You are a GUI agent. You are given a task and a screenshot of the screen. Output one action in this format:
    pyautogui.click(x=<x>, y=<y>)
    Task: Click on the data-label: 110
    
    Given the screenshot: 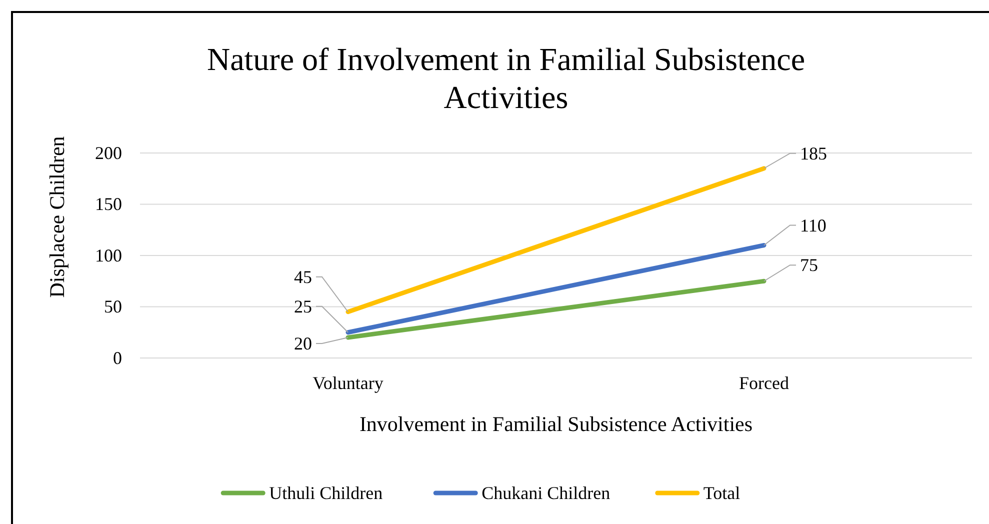 What is the action you would take?
    pyautogui.click(x=813, y=225)
    